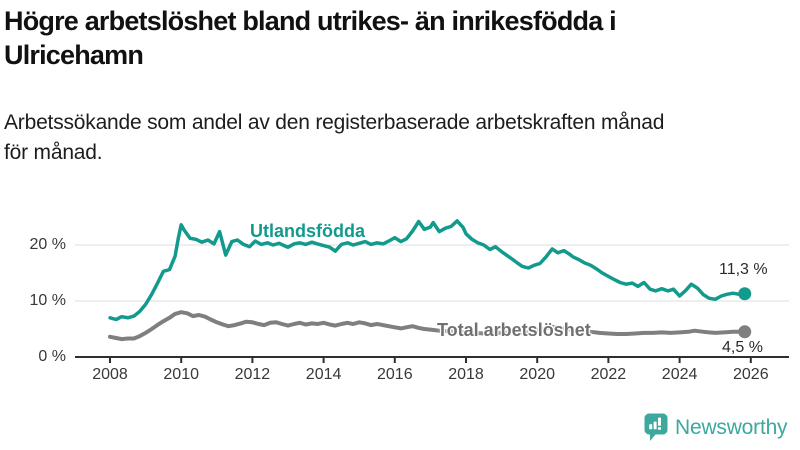 The height and width of the screenshot is (450, 800). Describe the element at coordinates (466, 374) in the screenshot. I see `x-tick-label: 2018` at that location.